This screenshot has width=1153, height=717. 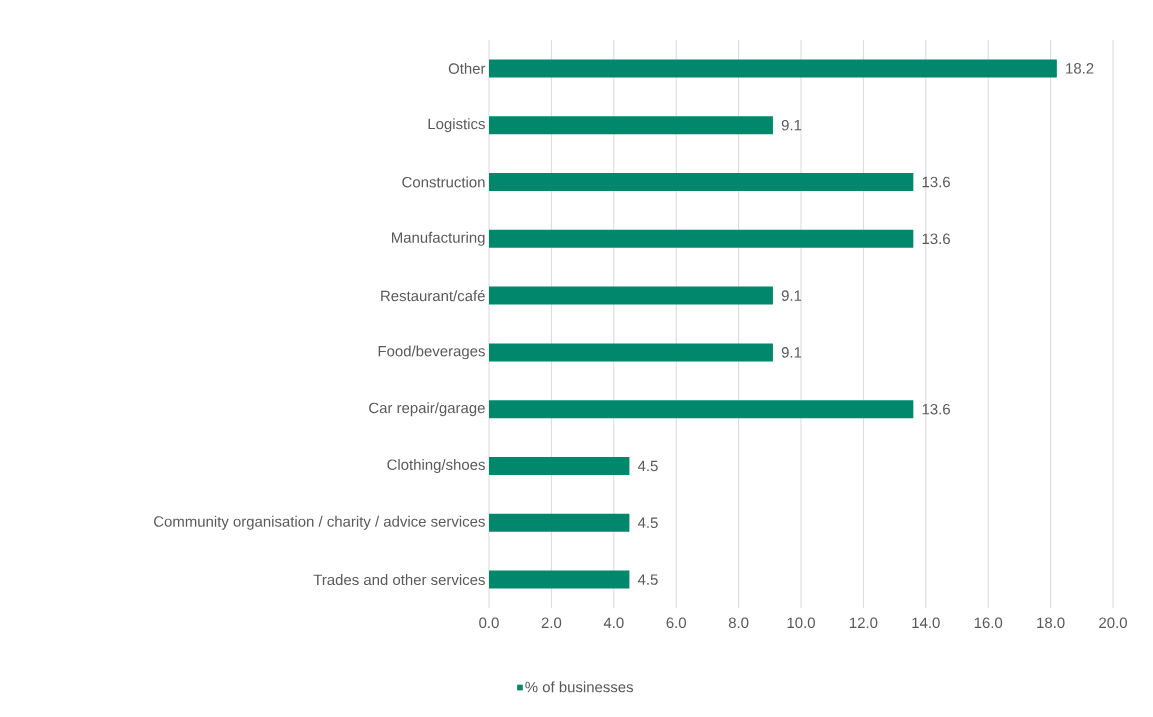 I want to click on y-tick-label: Restaurant/café, so click(x=433, y=296).